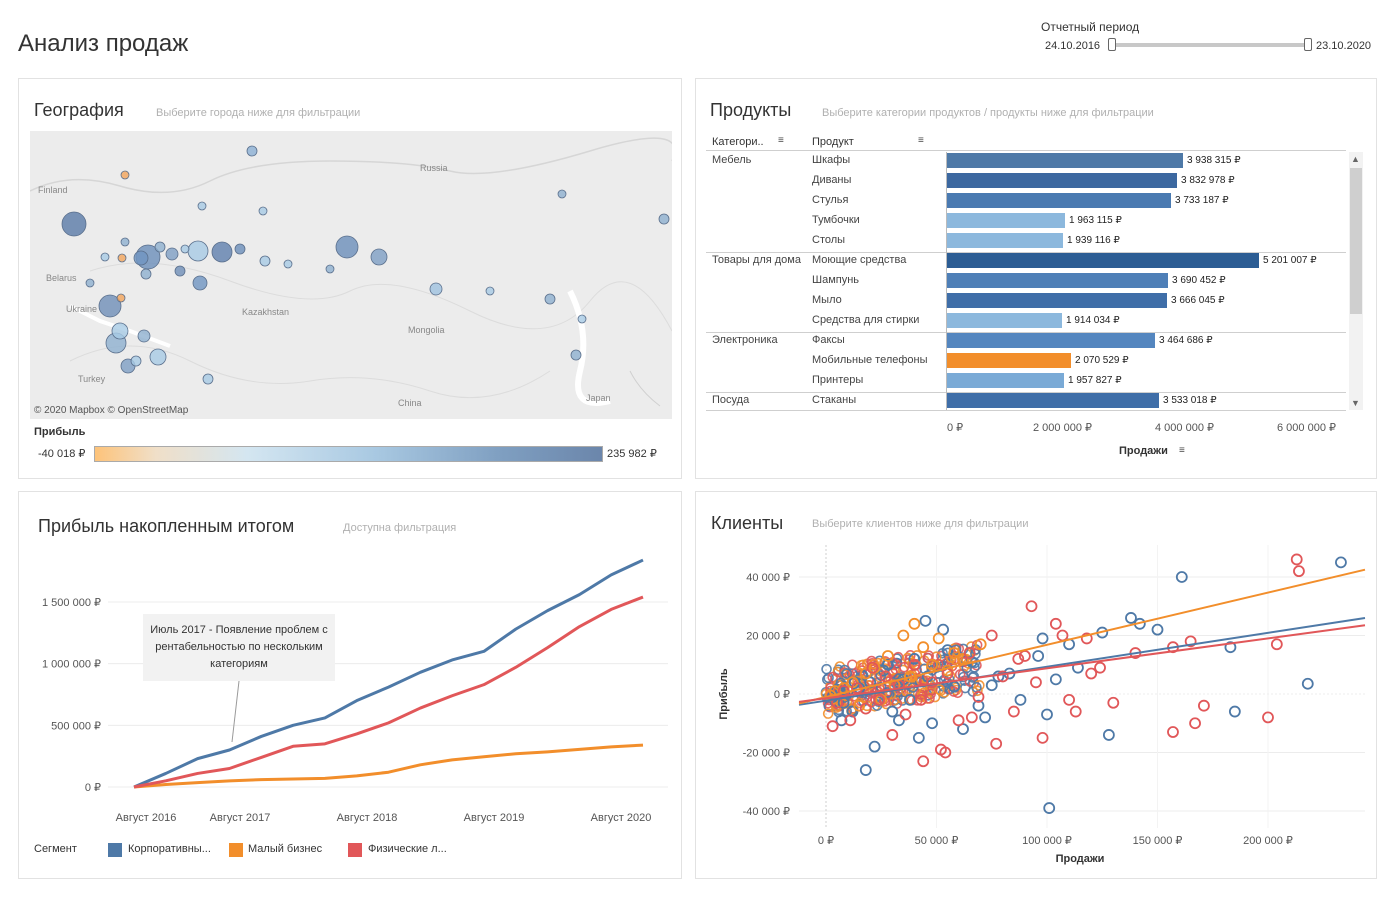 The image size is (1396, 899). Describe the element at coordinates (756, 260) in the screenshot. I see `category-label: Товары для дома` at that location.